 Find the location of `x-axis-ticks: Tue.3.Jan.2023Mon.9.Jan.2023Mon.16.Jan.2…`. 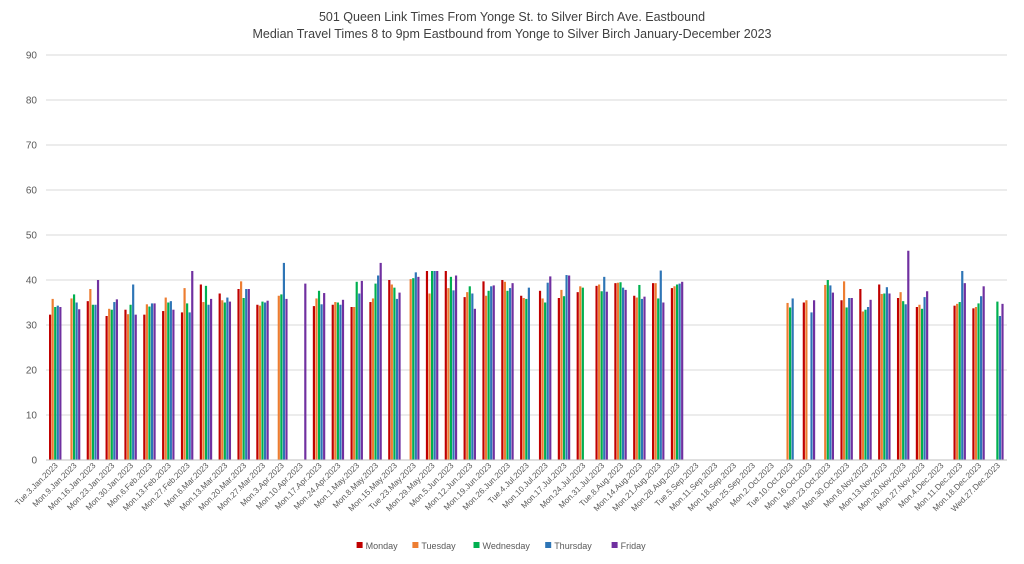

x-axis-ticks: Tue.3.Jan.2023Mon.9.Jan.2023Mon.16.Jan.2… is located at coordinates (507, 487).